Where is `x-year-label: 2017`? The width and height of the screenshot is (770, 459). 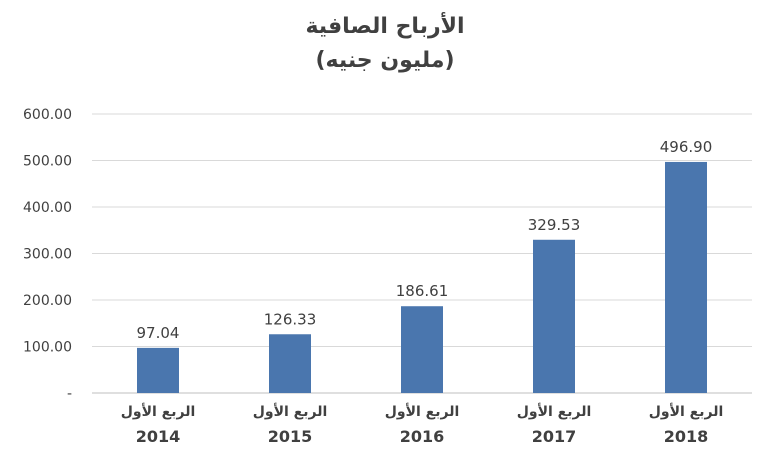 x-year-label: 2017 is located at coordinates (554, 436).